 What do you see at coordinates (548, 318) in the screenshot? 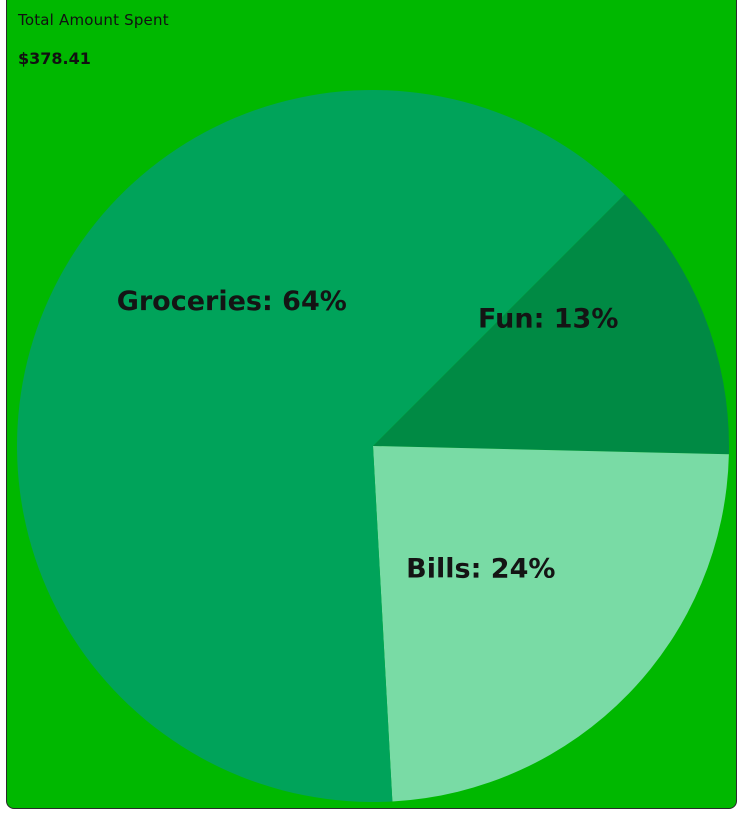
I see `pie-label-fun: Fun: 13%` at bounding box center [548, 318].